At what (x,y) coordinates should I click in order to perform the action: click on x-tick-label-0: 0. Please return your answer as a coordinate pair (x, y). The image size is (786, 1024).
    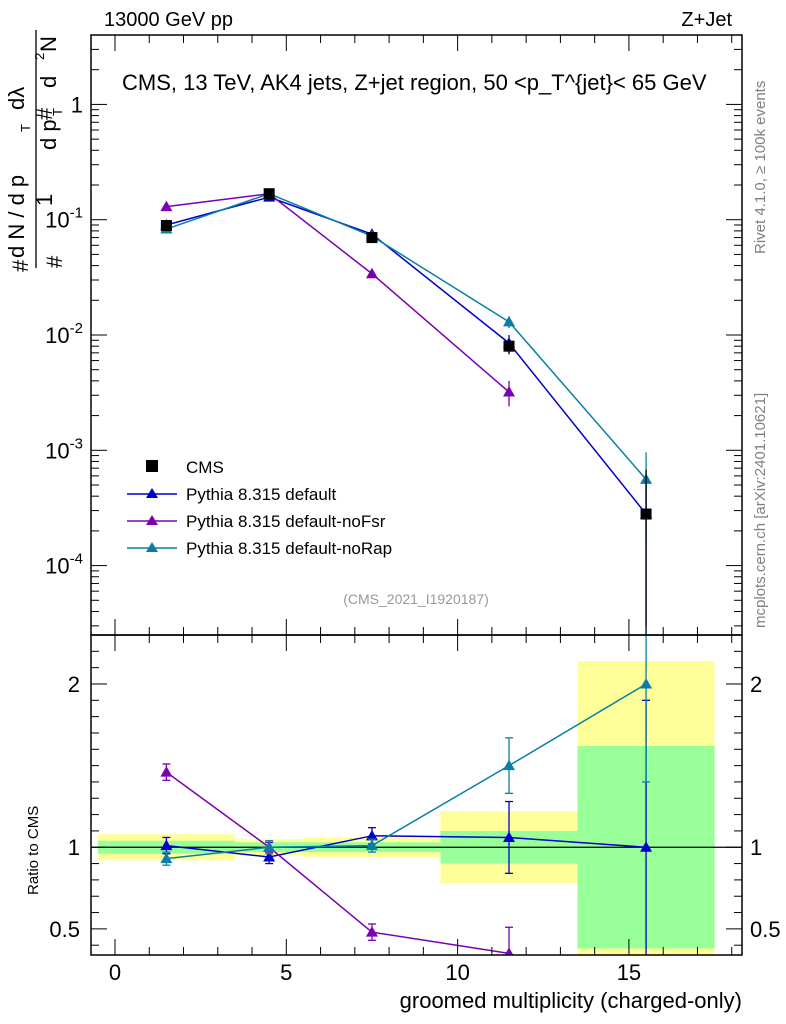
    Looking at the image, I should click on (115, 972).